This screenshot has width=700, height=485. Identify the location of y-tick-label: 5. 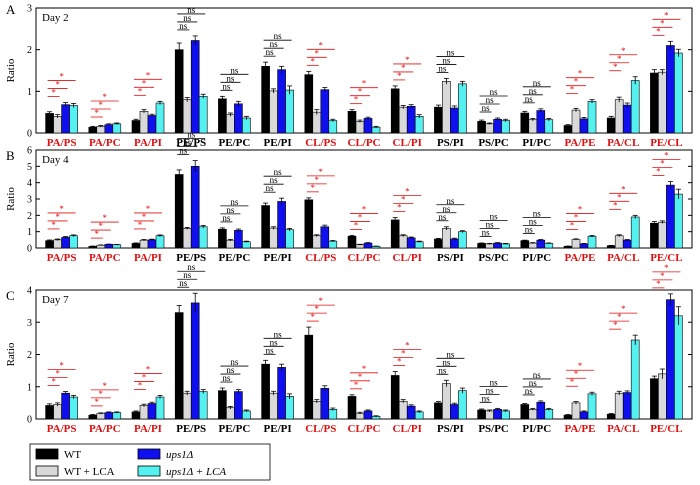
(29, 167).